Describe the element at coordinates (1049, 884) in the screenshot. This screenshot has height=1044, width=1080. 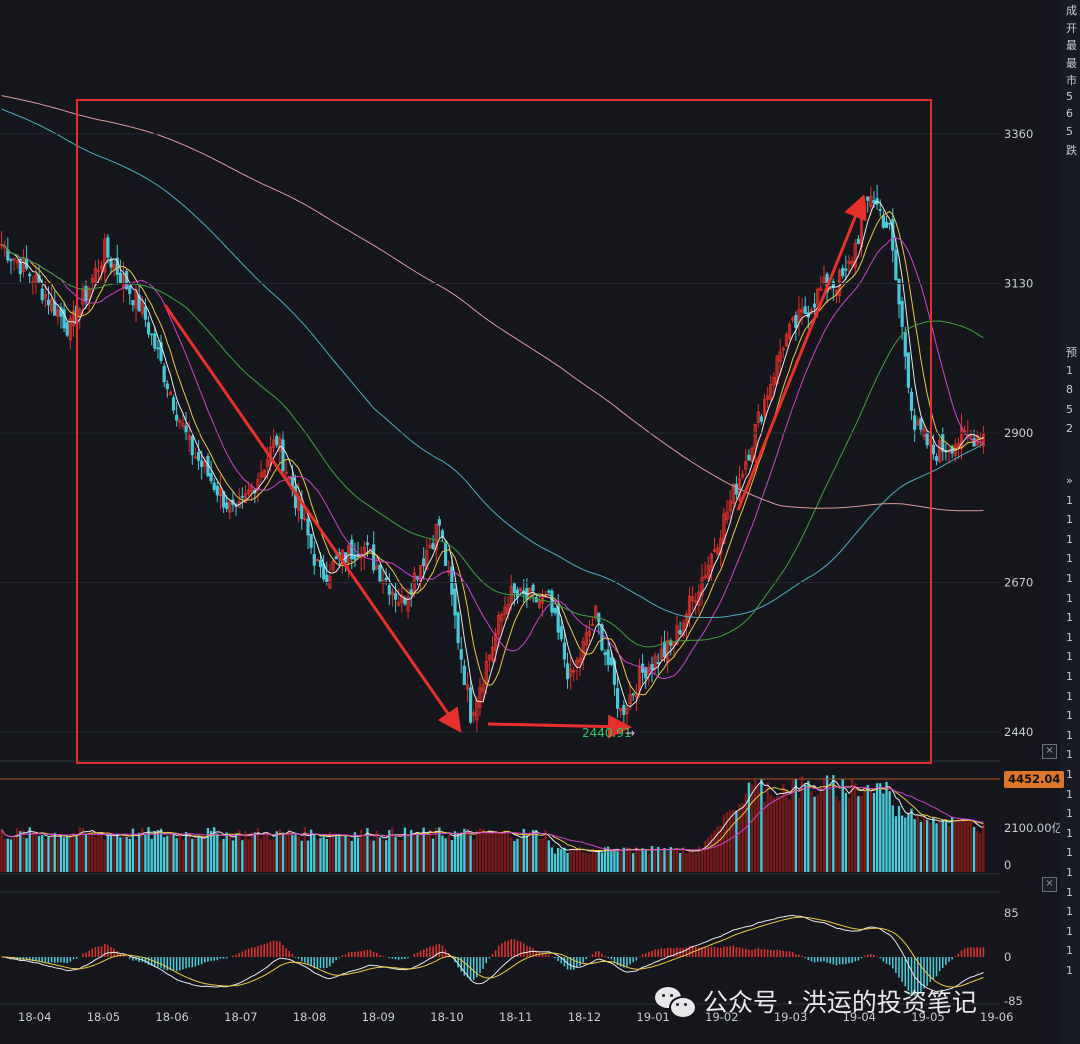
I see `close-volume-panel-button: ×` at that location.